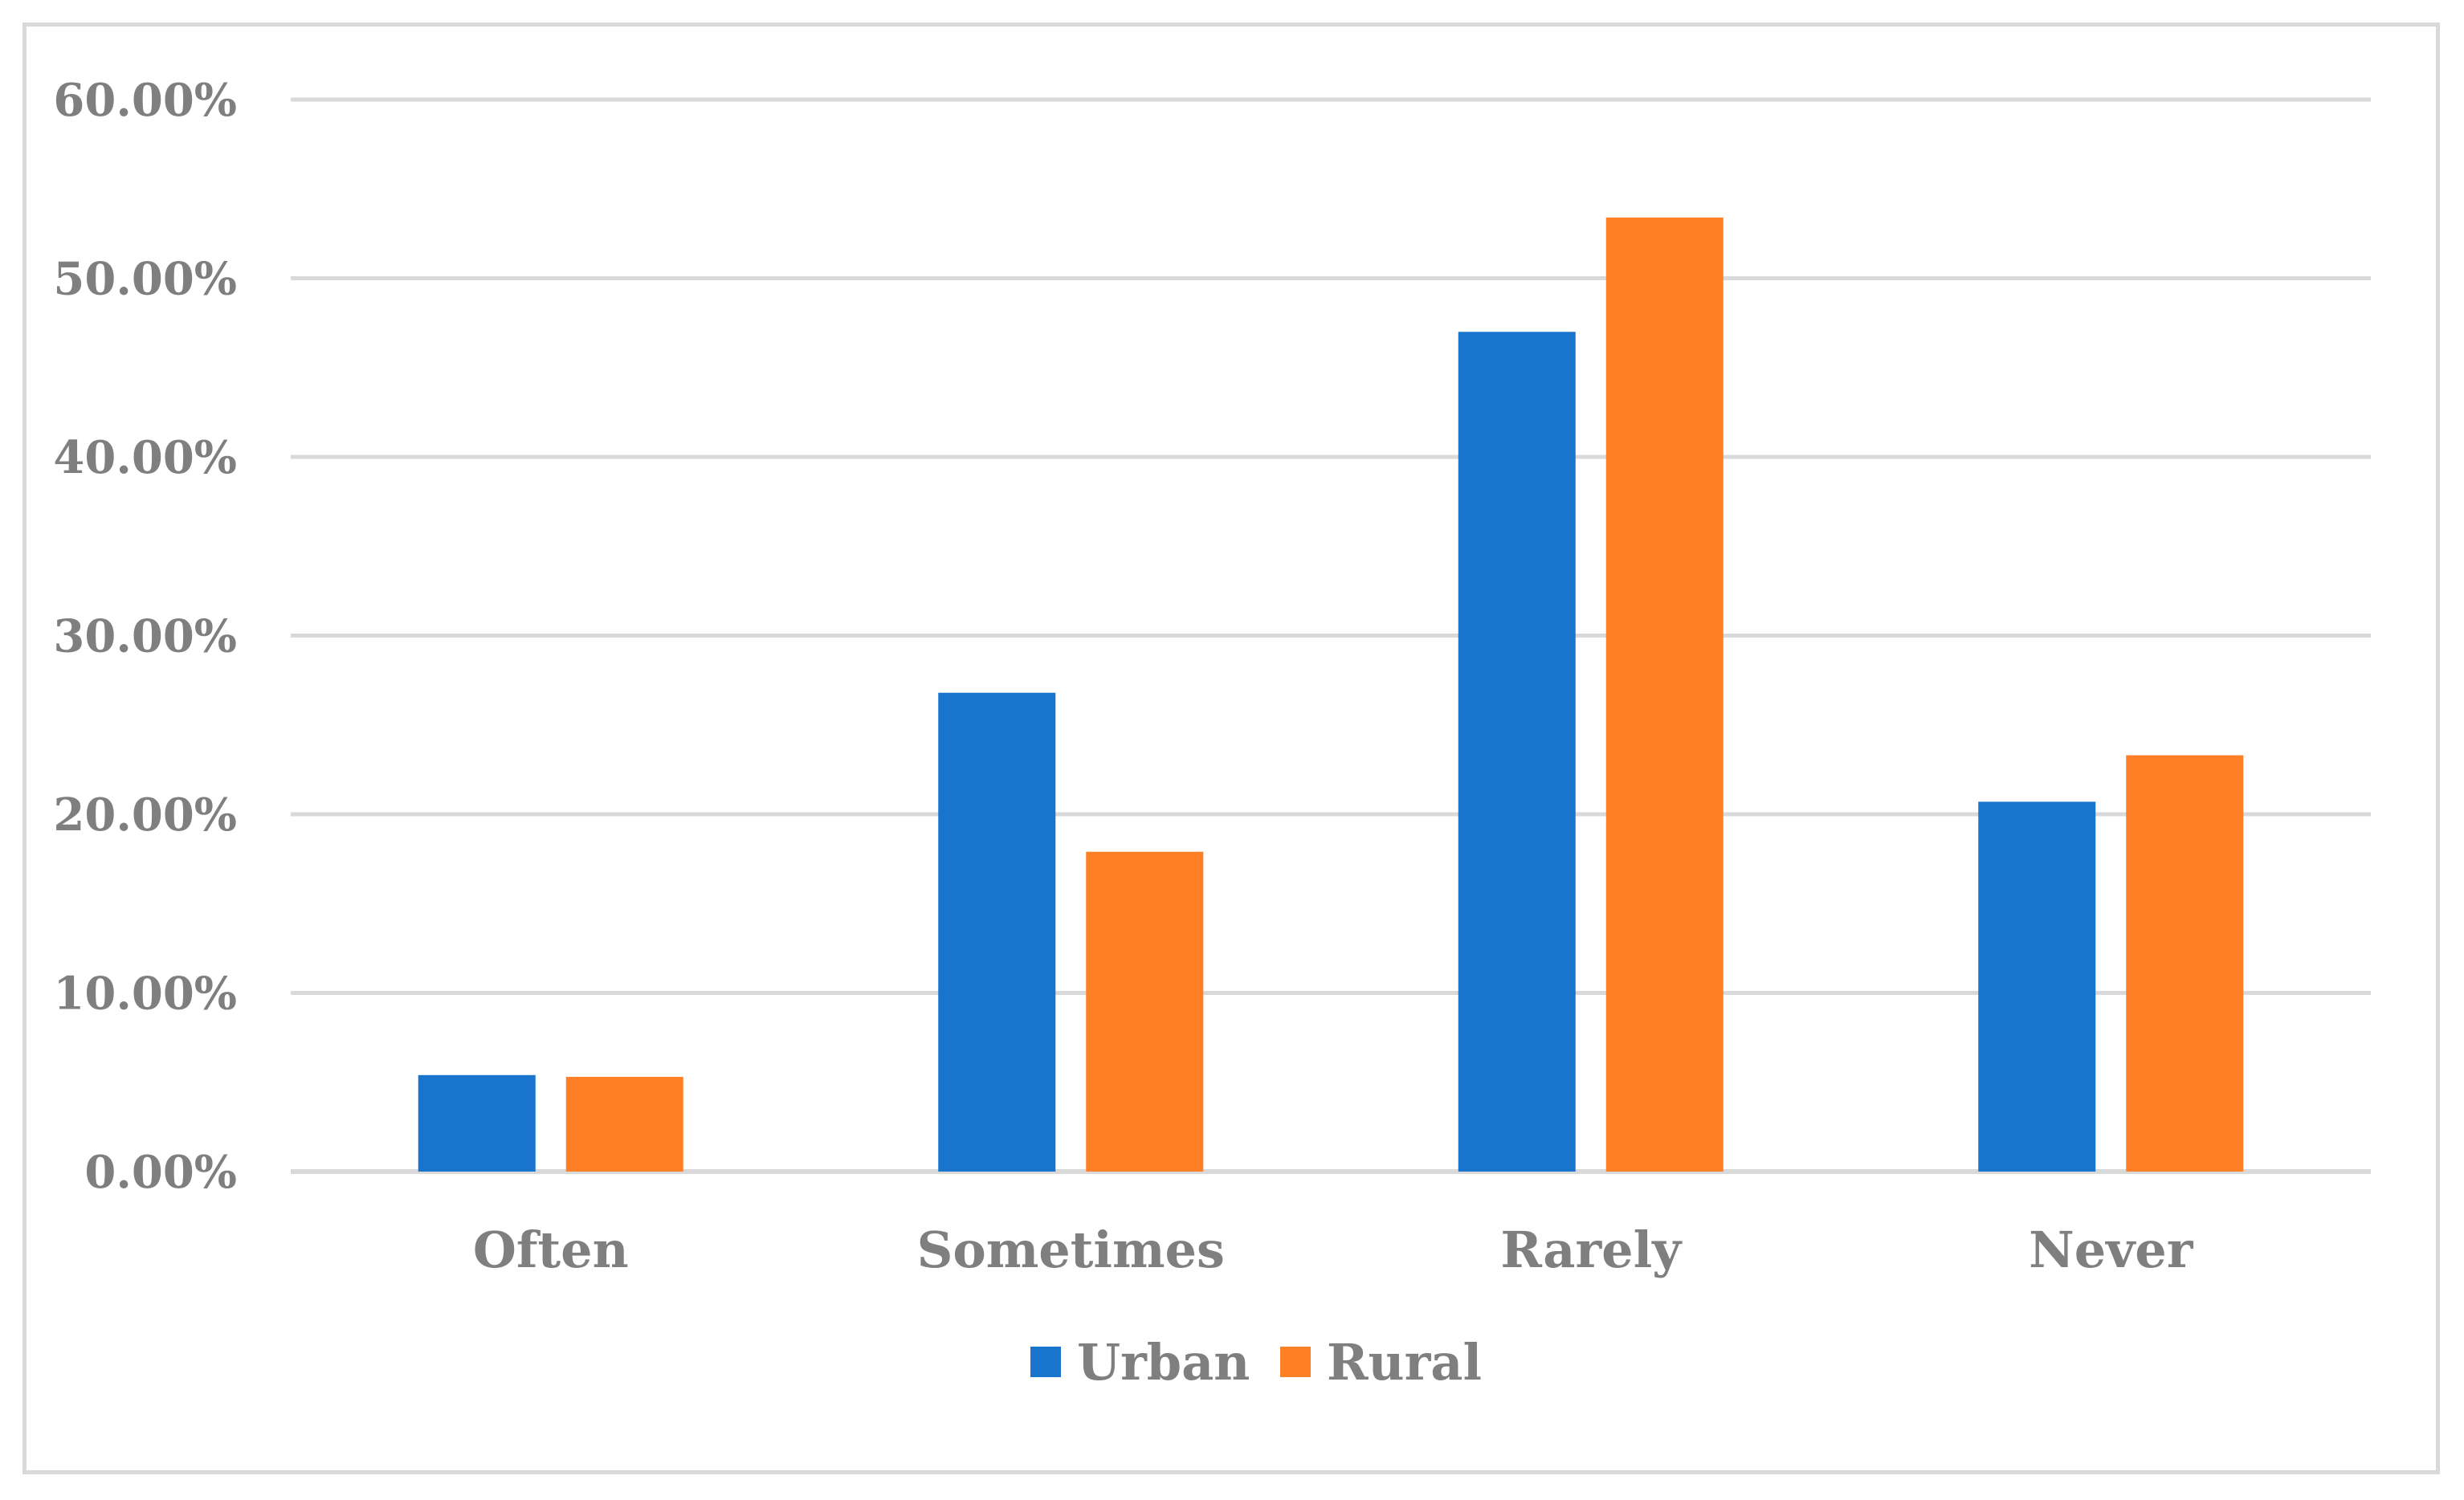 The width and height of the screenshot is (2464, 1500). What do you see at coordinates (145, 100) in the screenshot?
I see `y-tick-label: 60.00%` at bounding box center [145, 100].